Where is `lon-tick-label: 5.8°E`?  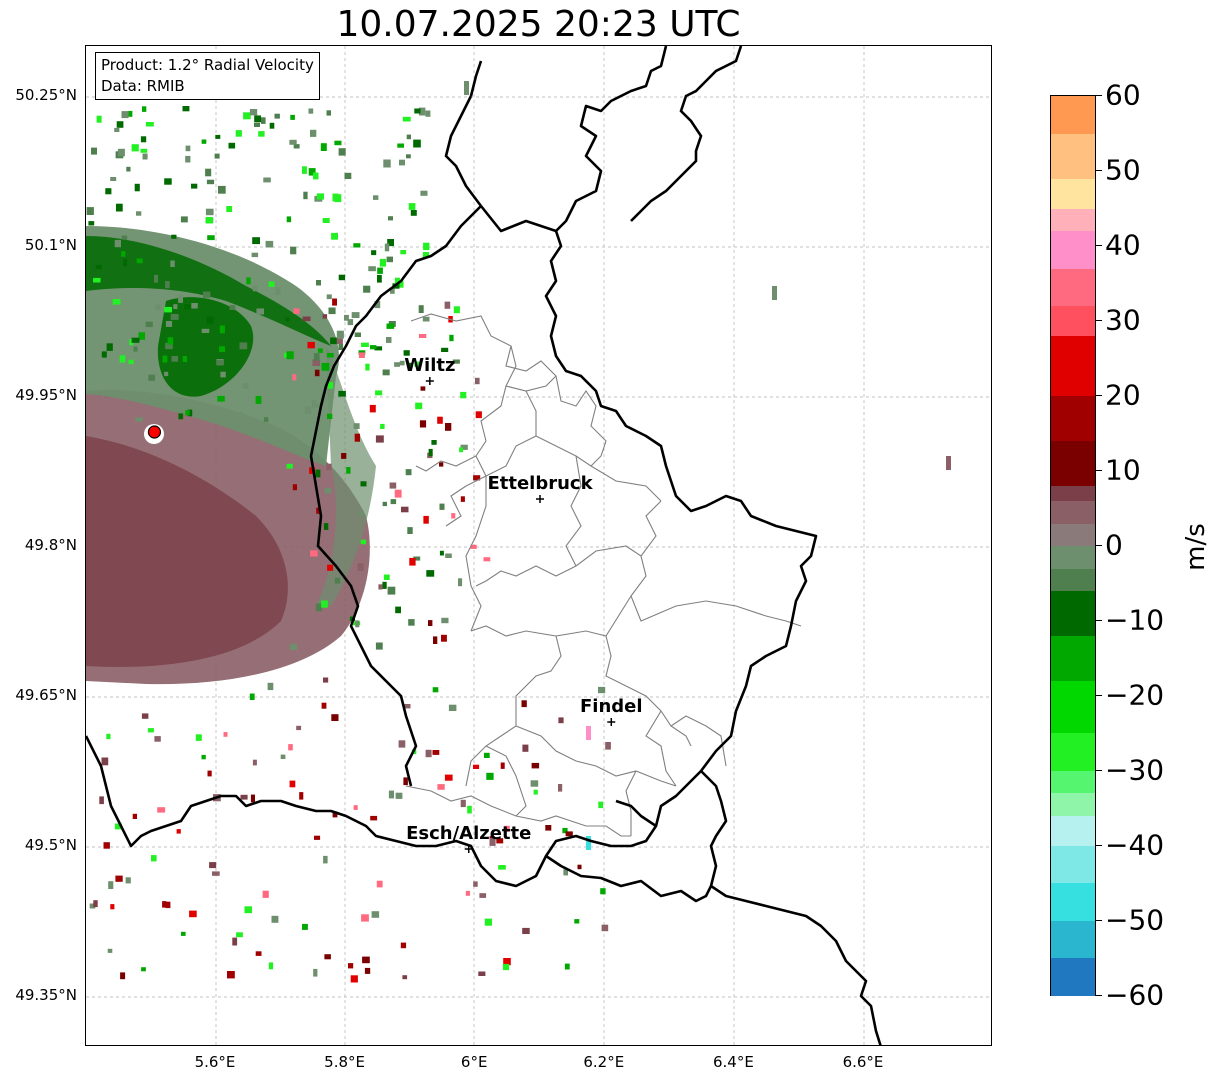 lon-tick-label: 5.8°E is located at coordinates (345, 1062).